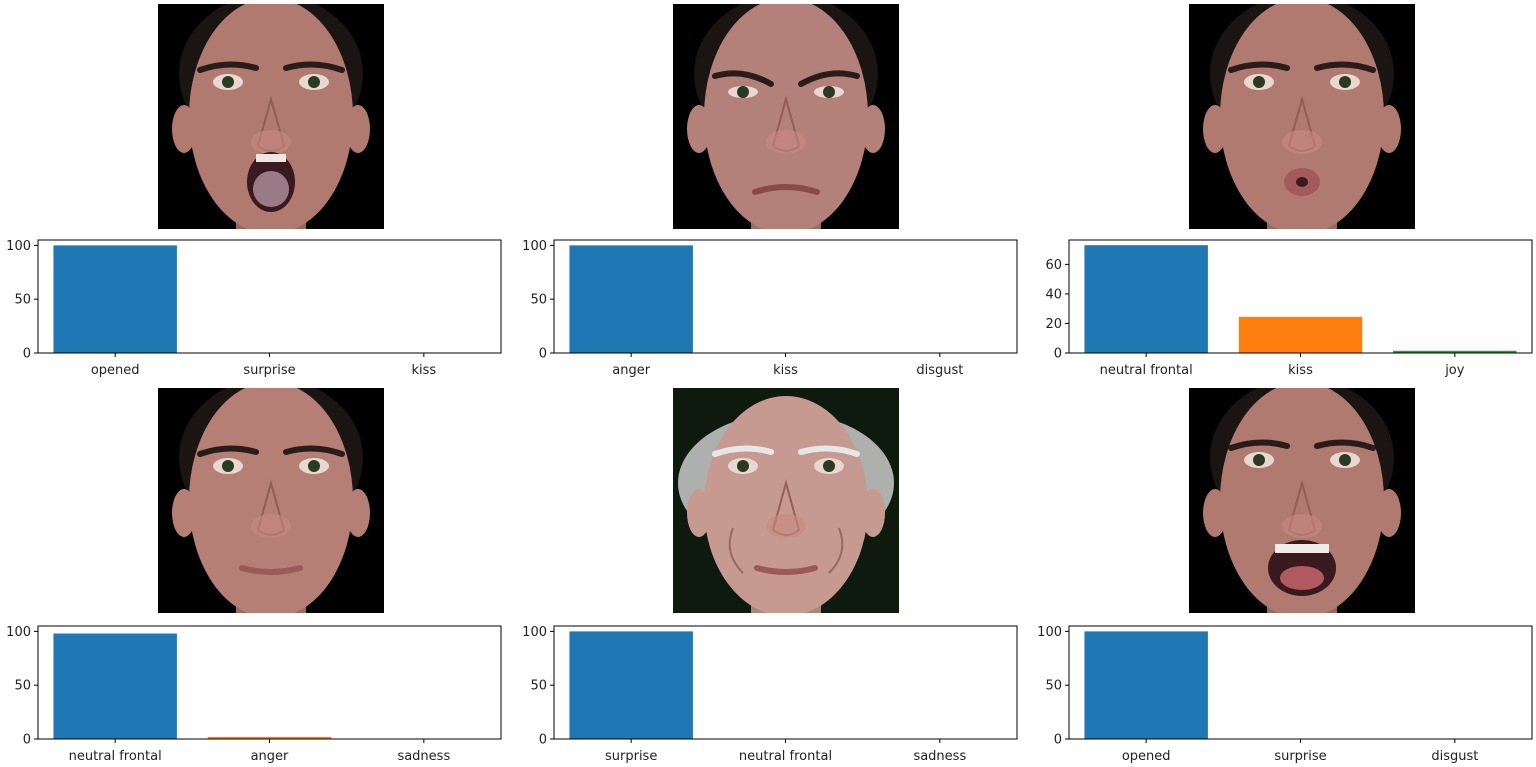 The height and width of the screenshot is (767, 1536). What do you see at coordinates (1302, 182) in the screenshot?
I see `face-3-mouth-opening` at bounding box center [1302, 182].